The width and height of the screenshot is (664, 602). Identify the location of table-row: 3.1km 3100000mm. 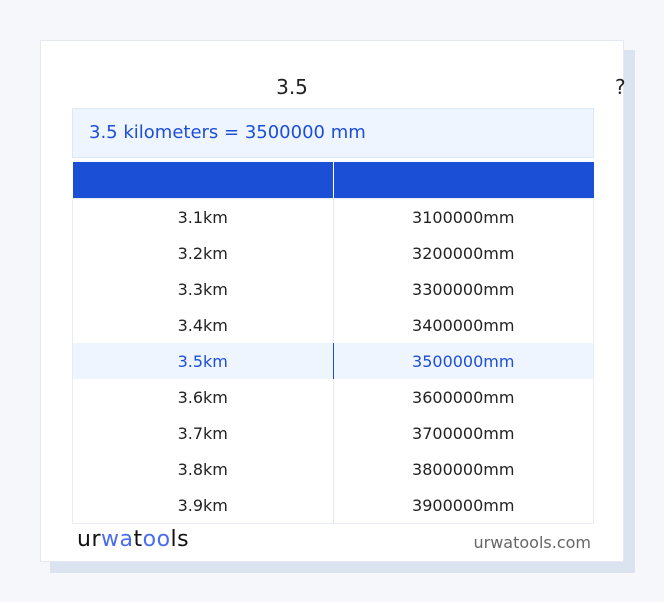
(333, 216).